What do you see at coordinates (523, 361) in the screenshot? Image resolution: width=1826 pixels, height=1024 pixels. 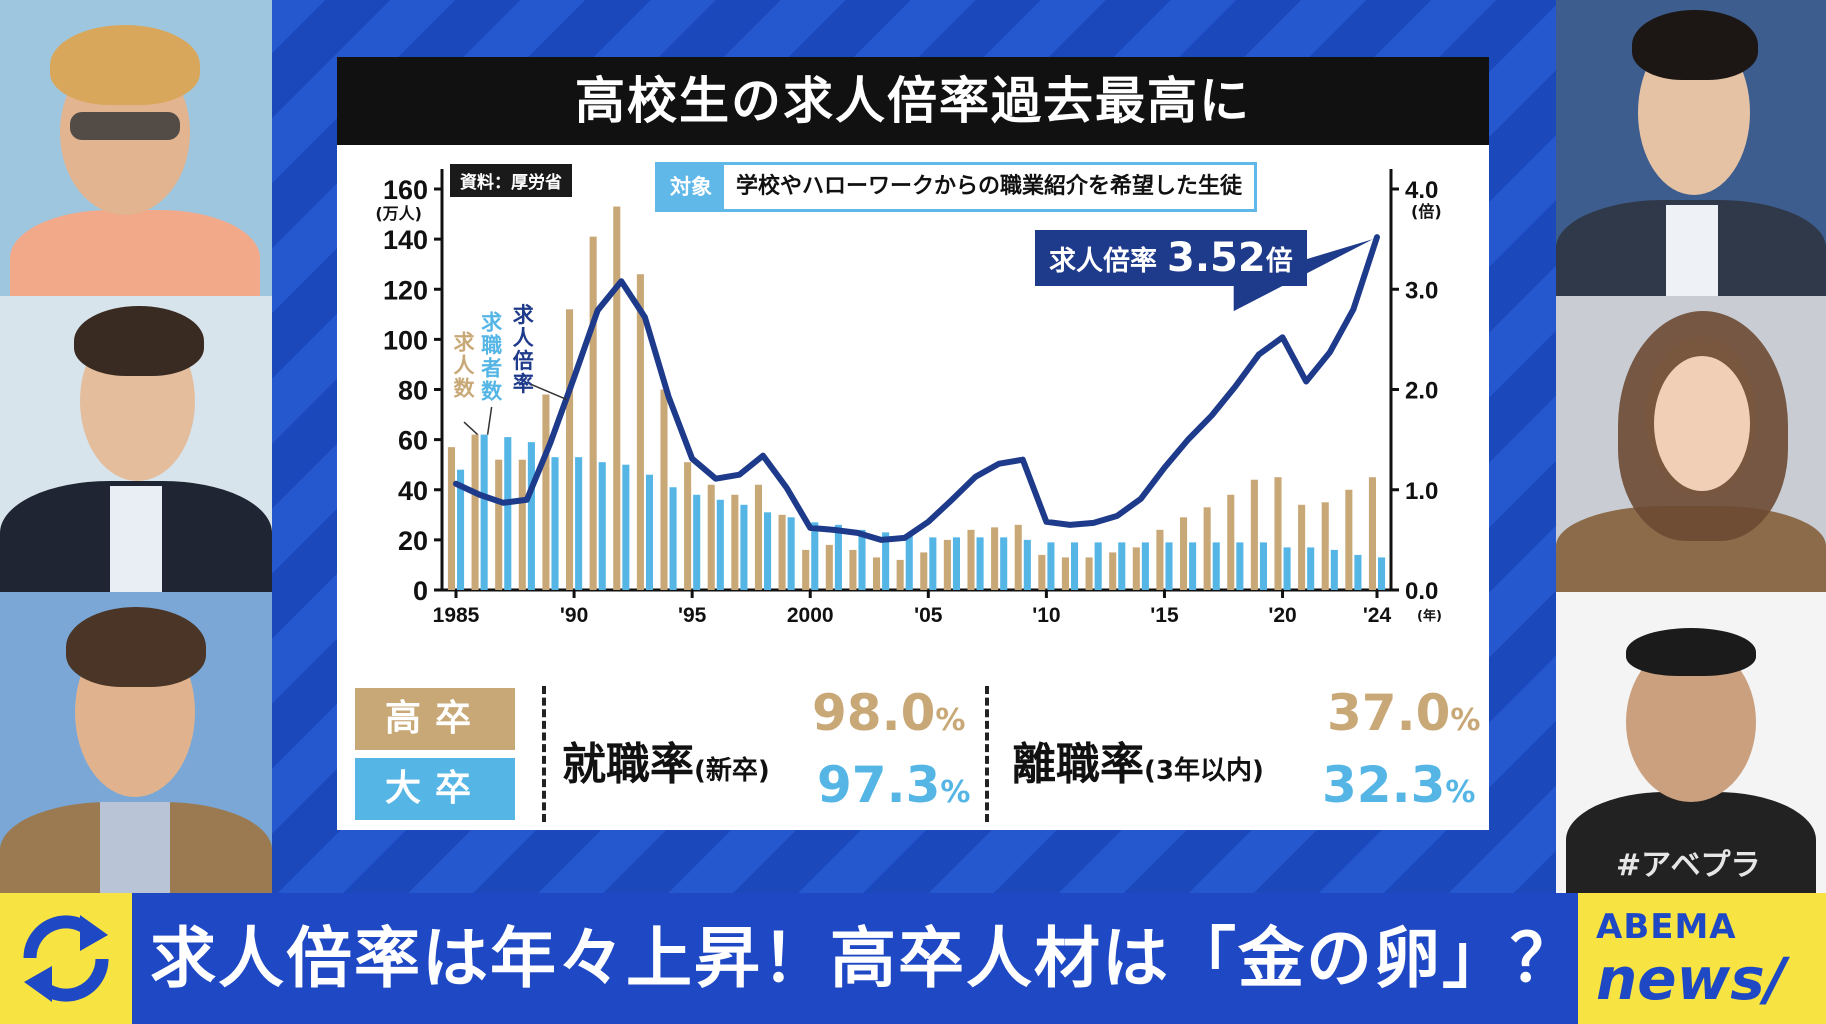 I see `series-label-char: 倍` at bounding box center [523, 361].